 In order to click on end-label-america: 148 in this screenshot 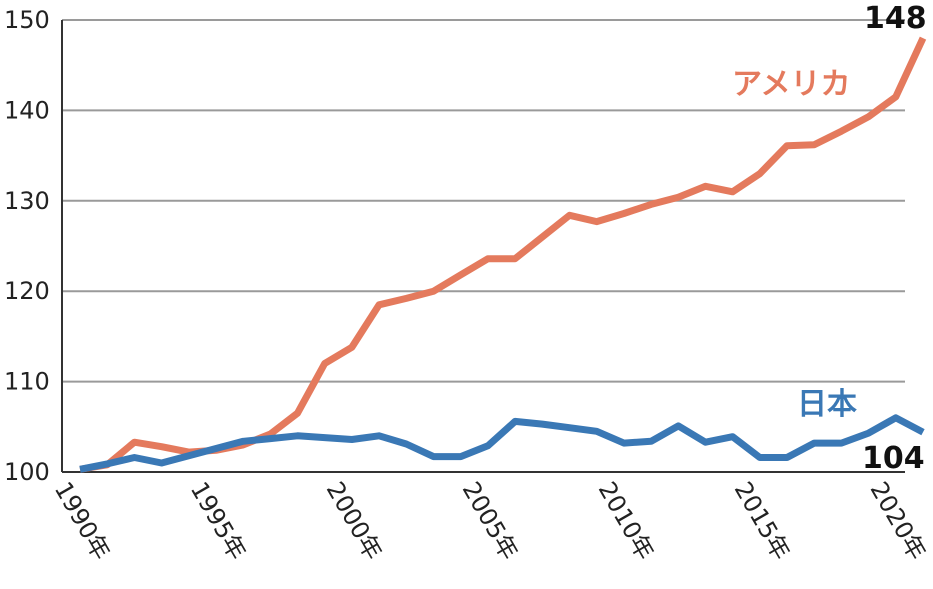, I will do `click(895, 18)`.